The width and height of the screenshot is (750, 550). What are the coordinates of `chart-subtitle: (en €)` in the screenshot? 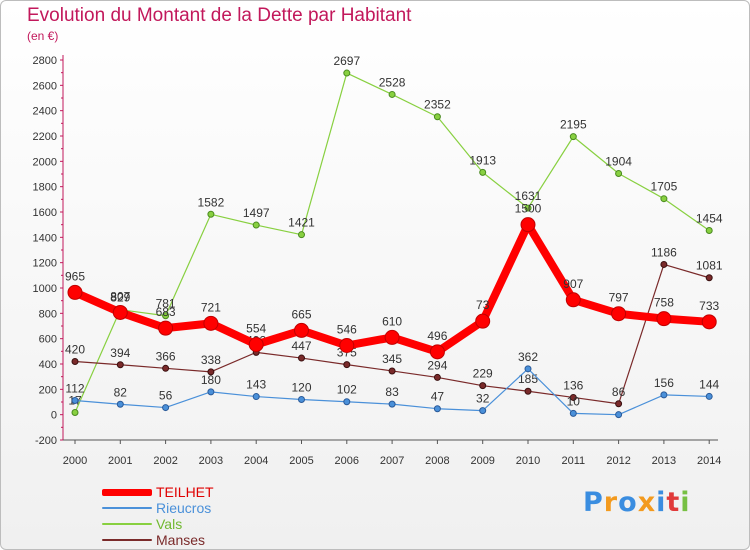 It's located at (43, 36).